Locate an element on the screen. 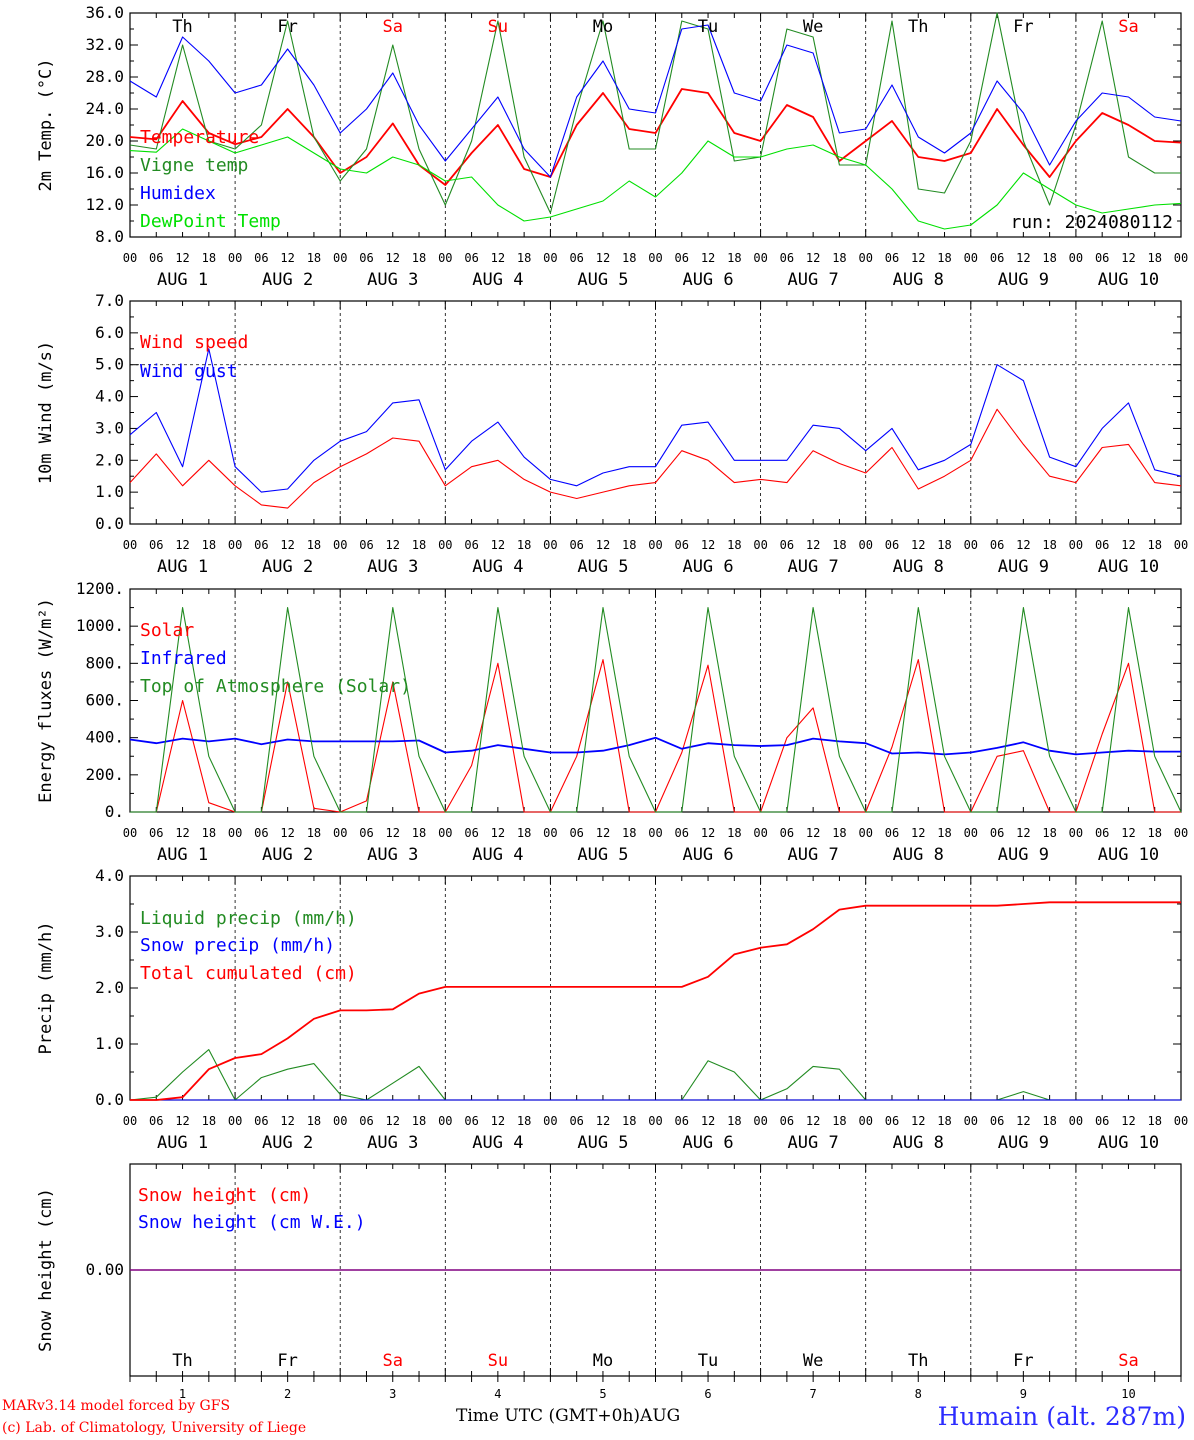 The width and height of the screenshot is (1194, 1440). model-credit: MARv3.14 model forced by GFS is located at coordinates (116, 1406).